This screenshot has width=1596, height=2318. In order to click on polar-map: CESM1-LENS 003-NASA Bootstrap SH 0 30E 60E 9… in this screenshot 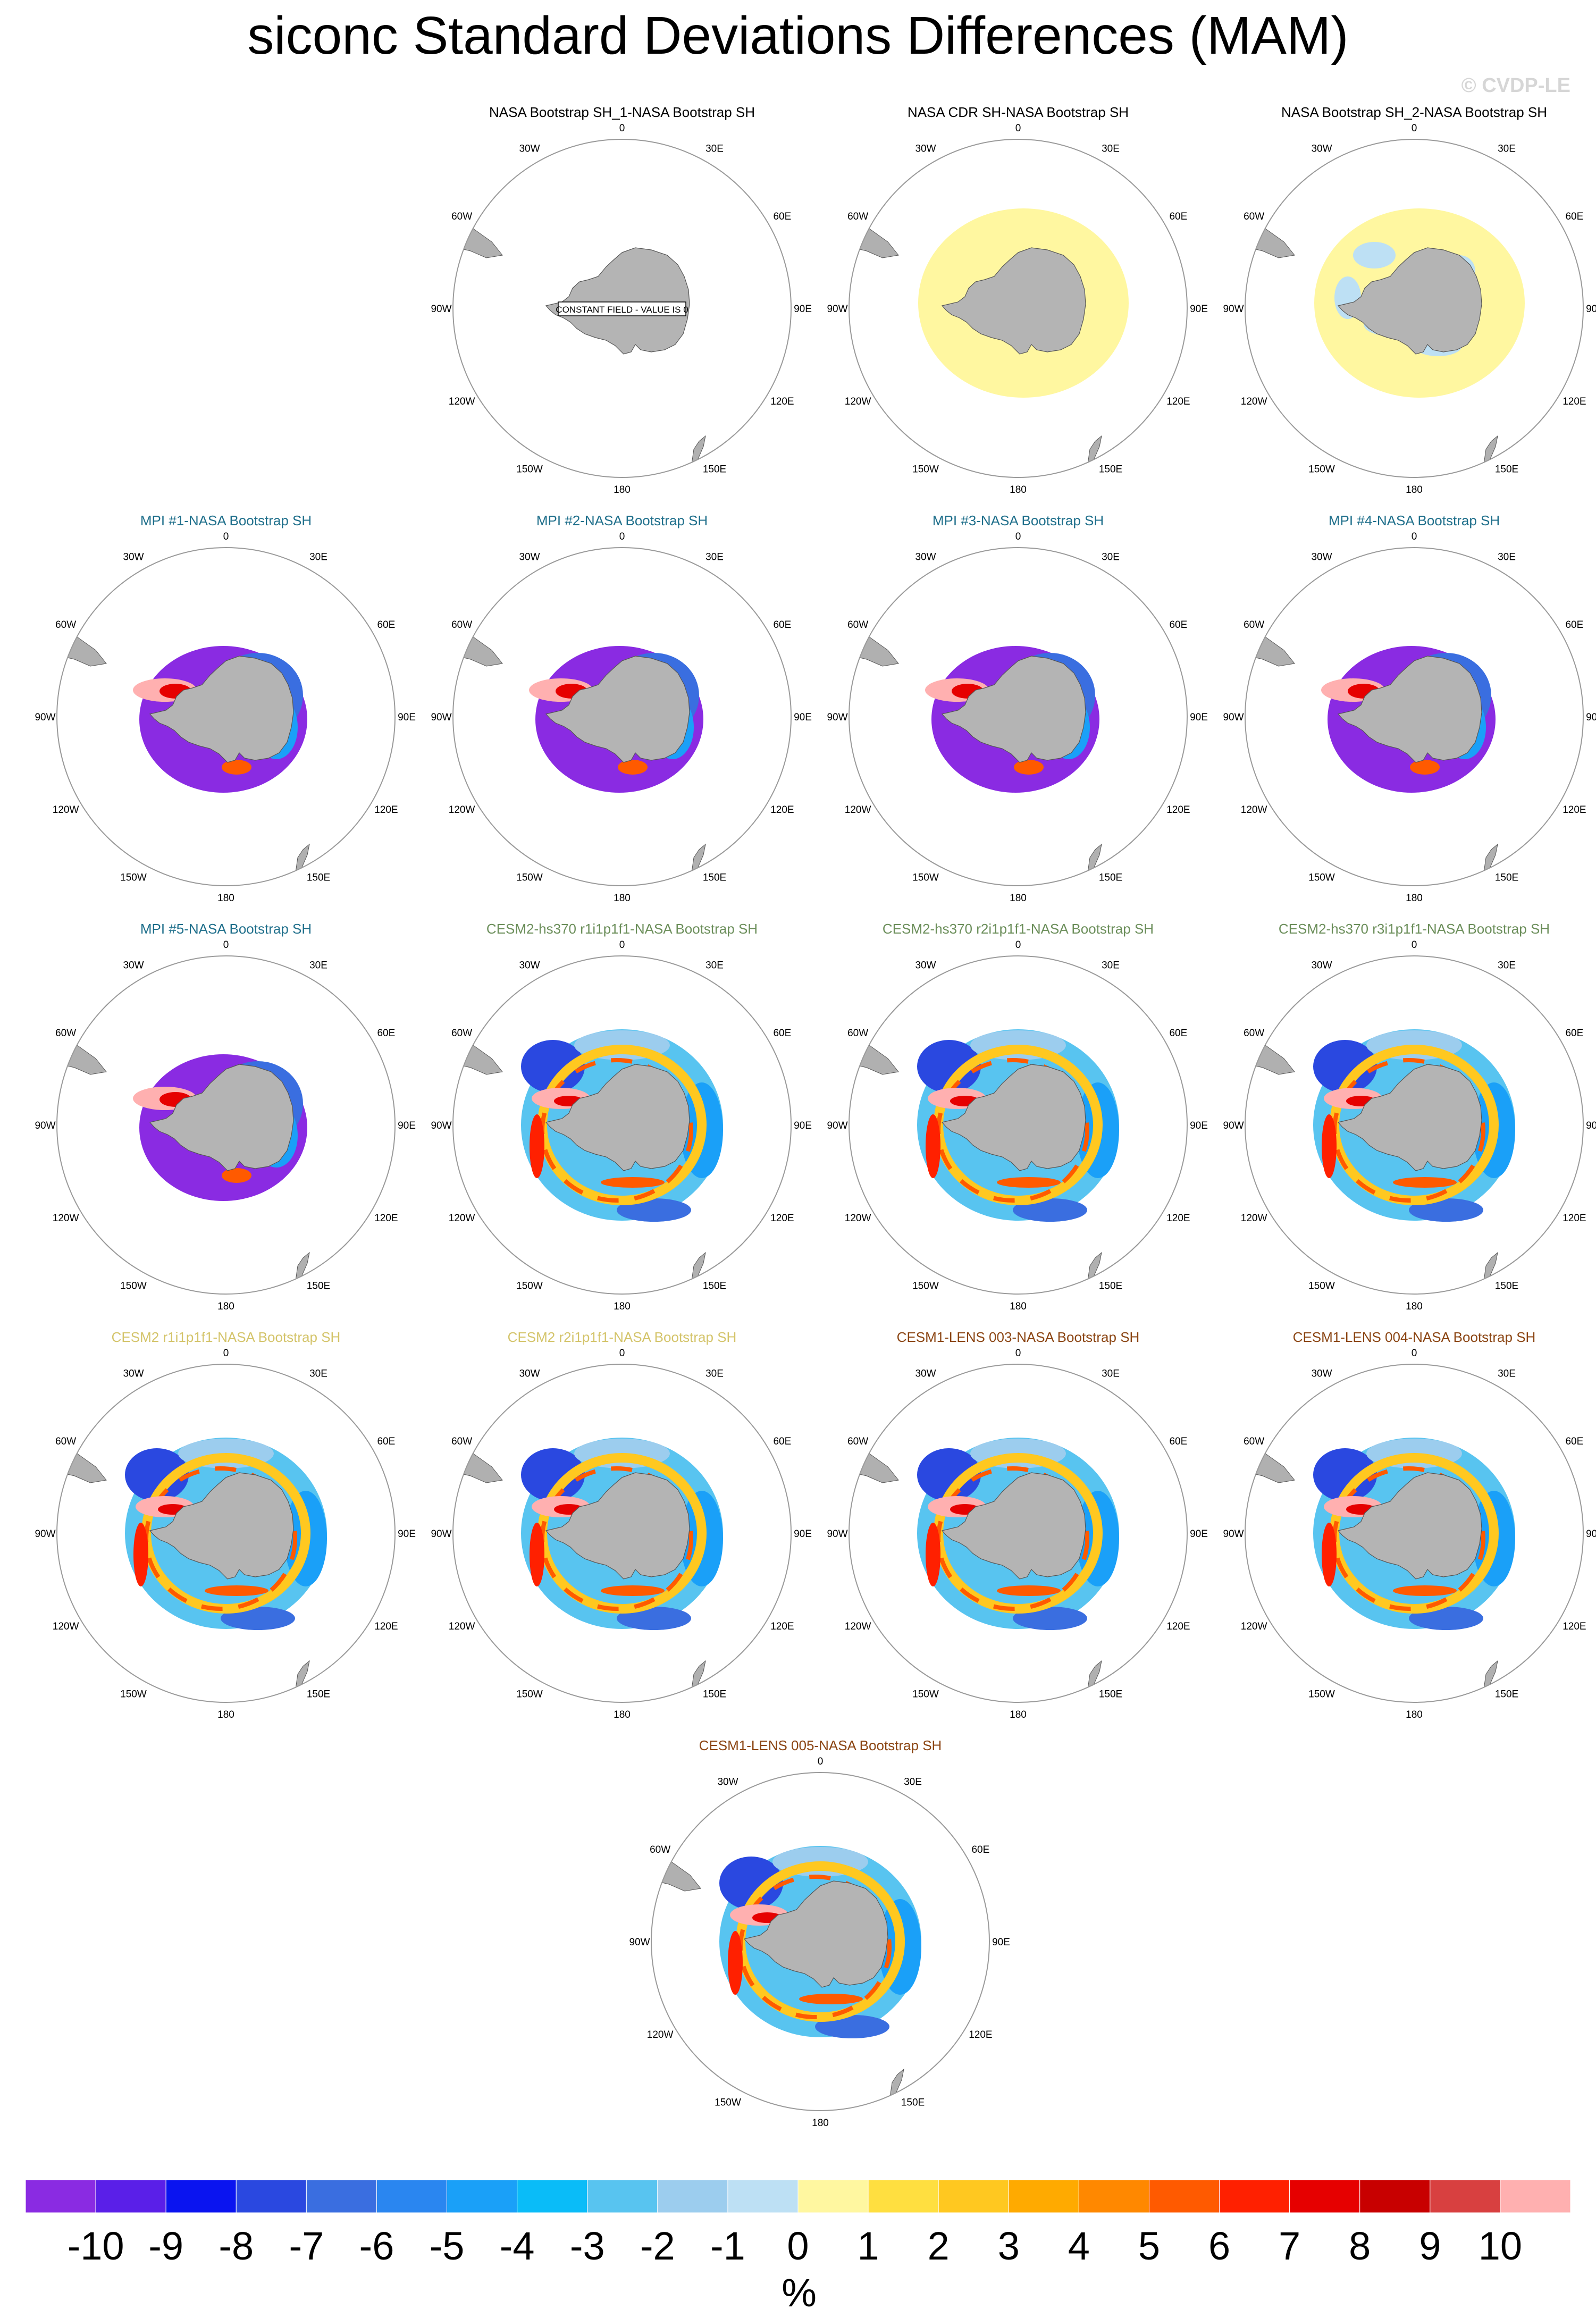, I will do `click(1017, 1525)`.